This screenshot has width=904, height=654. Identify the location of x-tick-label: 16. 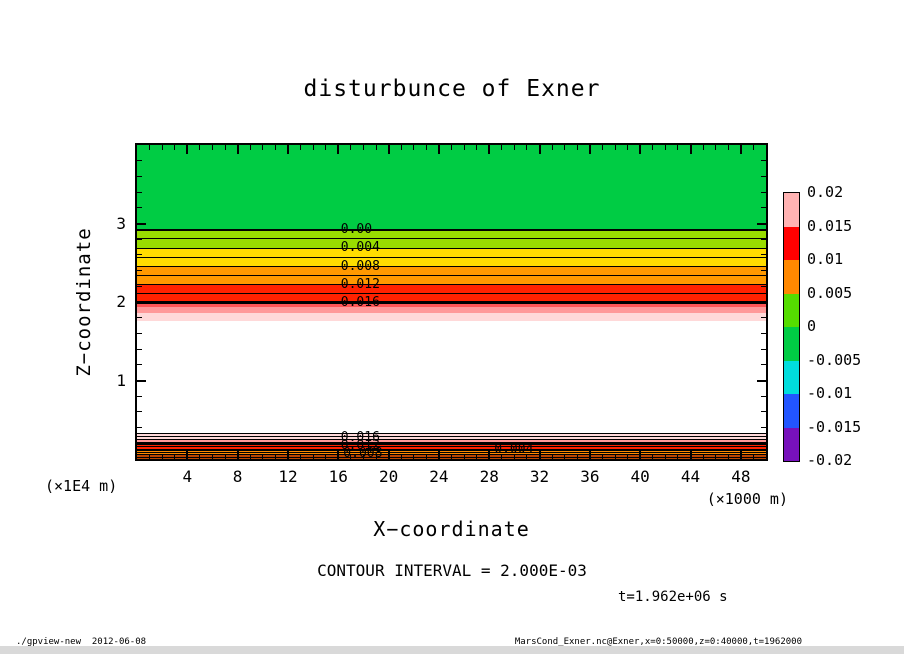
(338, 476).